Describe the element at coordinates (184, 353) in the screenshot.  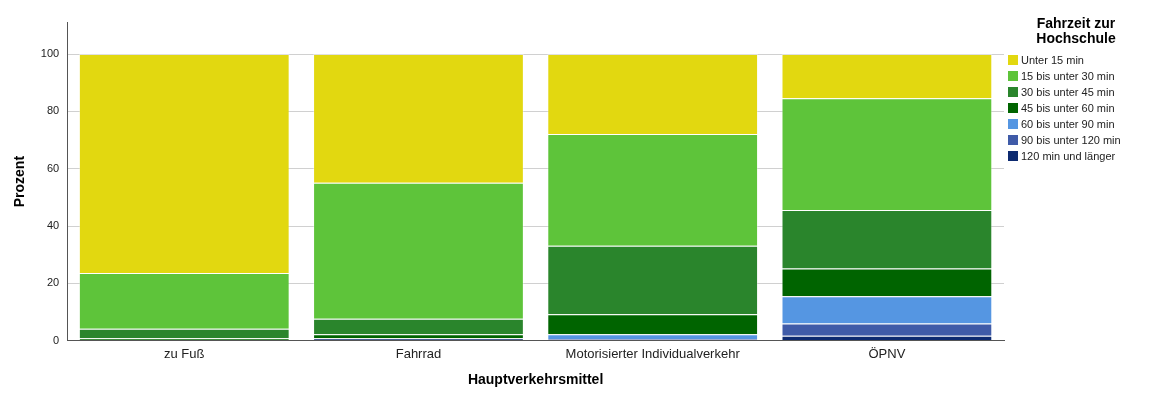
I see `x-tick-label: zu Fuß` at that location.